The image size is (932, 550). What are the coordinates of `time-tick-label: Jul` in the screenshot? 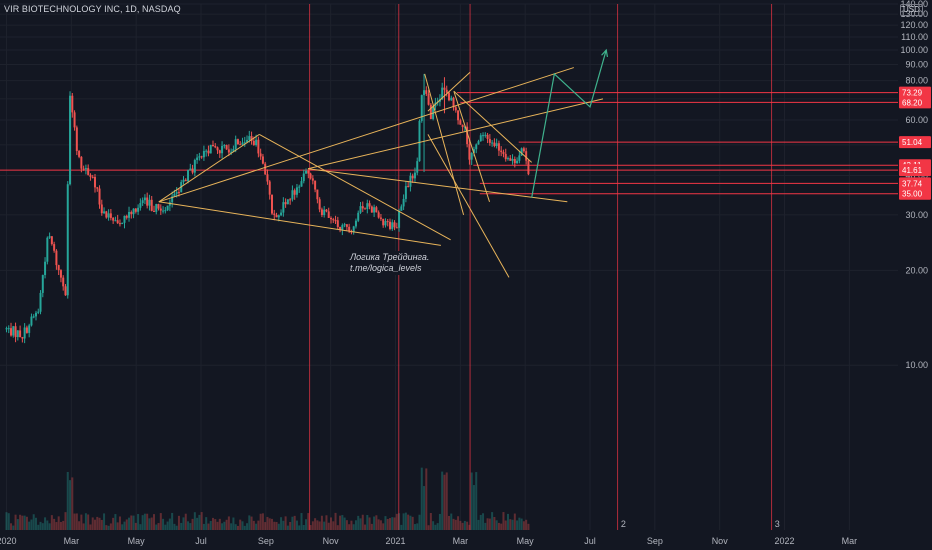 It's located at (201, 541).